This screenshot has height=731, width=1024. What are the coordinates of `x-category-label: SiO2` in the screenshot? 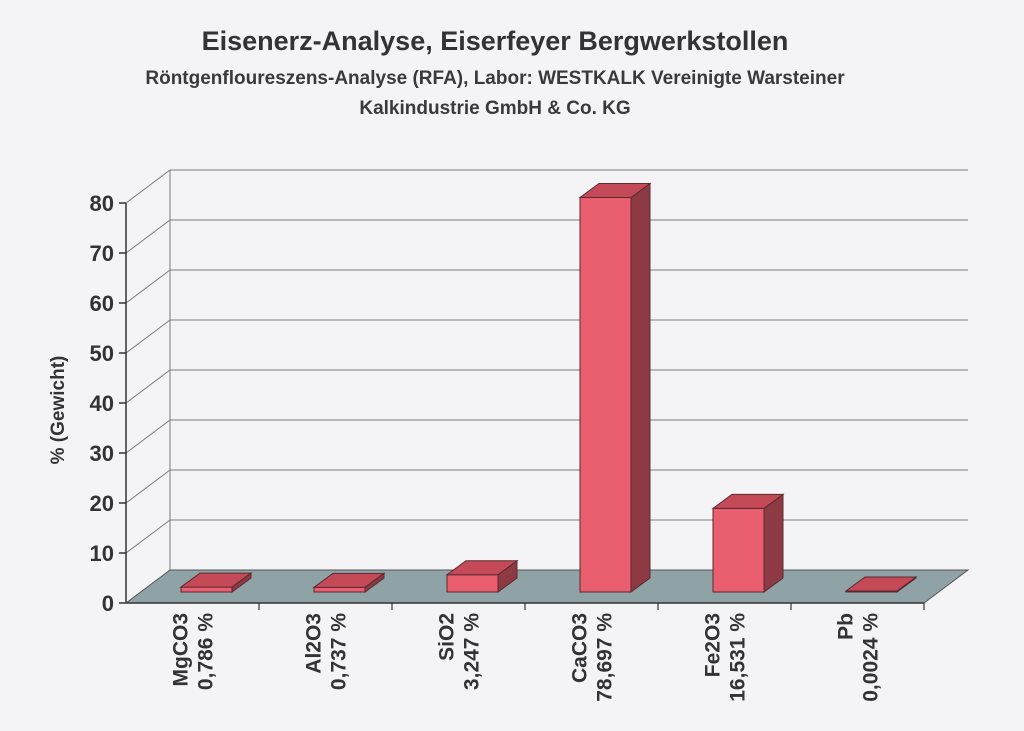 It's located at (447, 637).